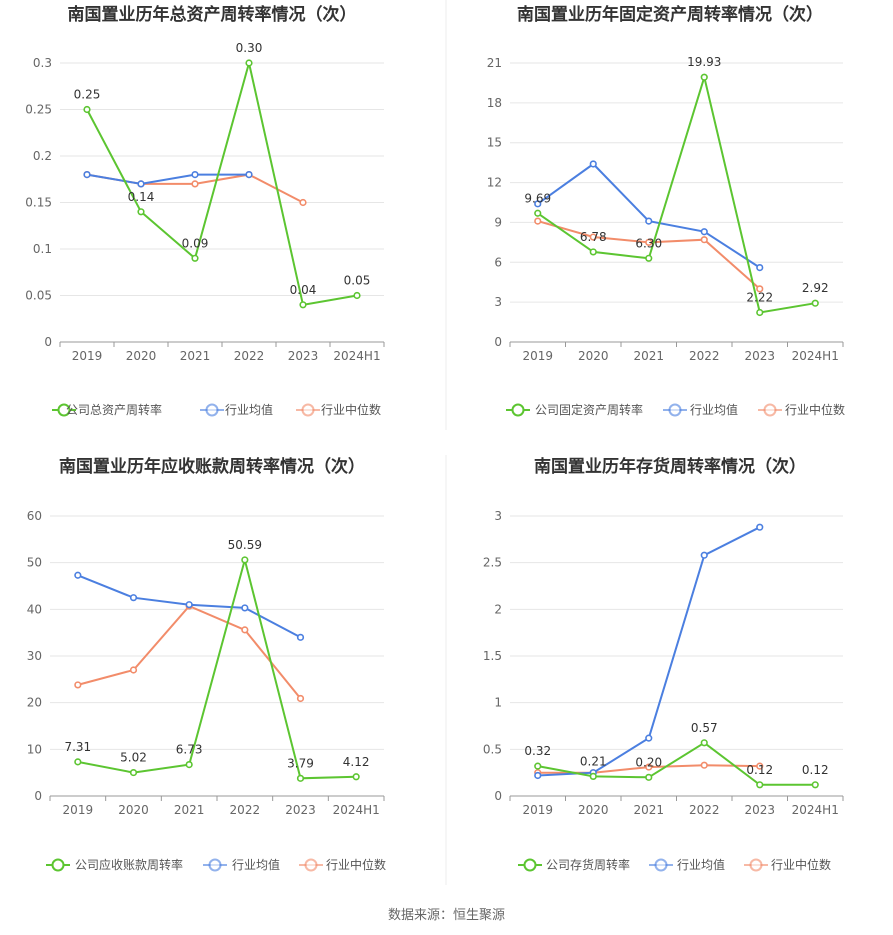 The image size is (893, 935). What do you see at coordinates (249, 48) in the screenshot?
I see `data-label: 0.30` at bounding box center [249, 48].